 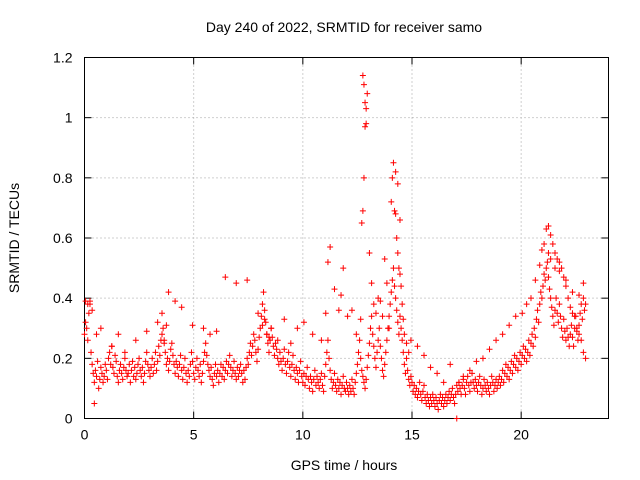 What do you see at coordinates (344, 465) in the screenshot?
I see `x-axis-label: GPS time / hours` at bounding box center [344, 465].